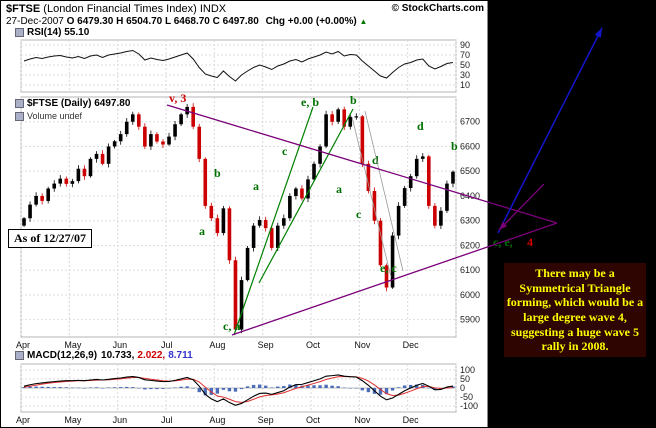 The height and width of the screenshot is (428, 656). Describe the element at coordinates (462, 388) in the screenshot. I see `axis-tick-label: 0` at that location.